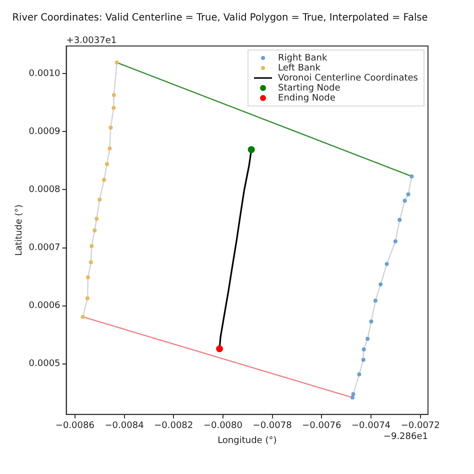  Describe the element at coordinates (223, 426) in the screenshot. I see `x-tick-label: −0.0080` at that location.